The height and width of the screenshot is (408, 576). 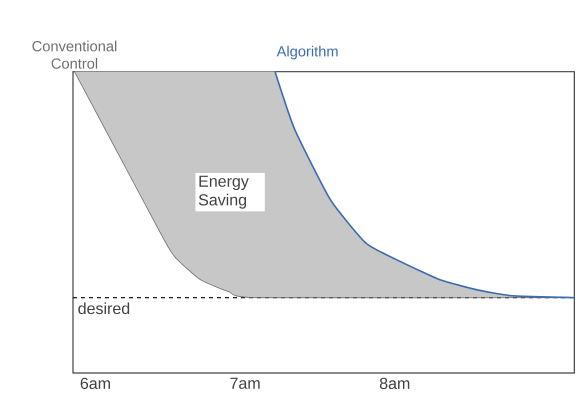 What do you see at coordinates (245, 383) in the screenshot?
I see `x-tick-label: 7am` at bounding box center [245, 383].